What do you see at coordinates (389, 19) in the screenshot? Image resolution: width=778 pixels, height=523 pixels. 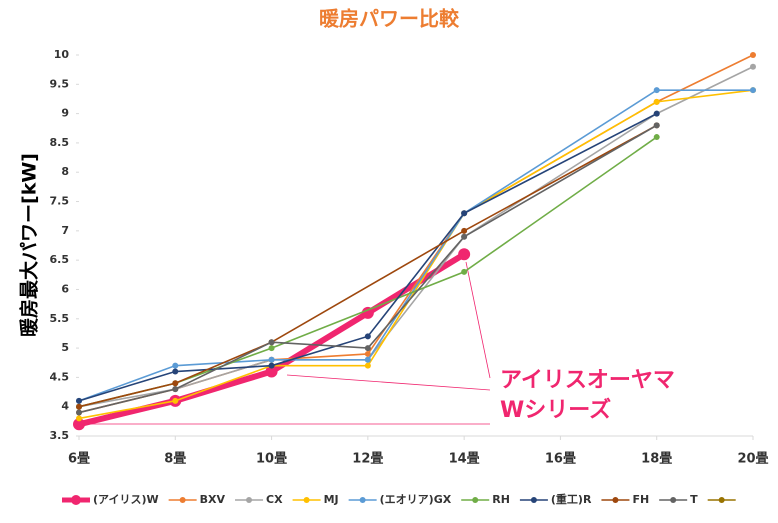 I see `chart-title: 暖房パワー比較` at bounding box center [389, 19].